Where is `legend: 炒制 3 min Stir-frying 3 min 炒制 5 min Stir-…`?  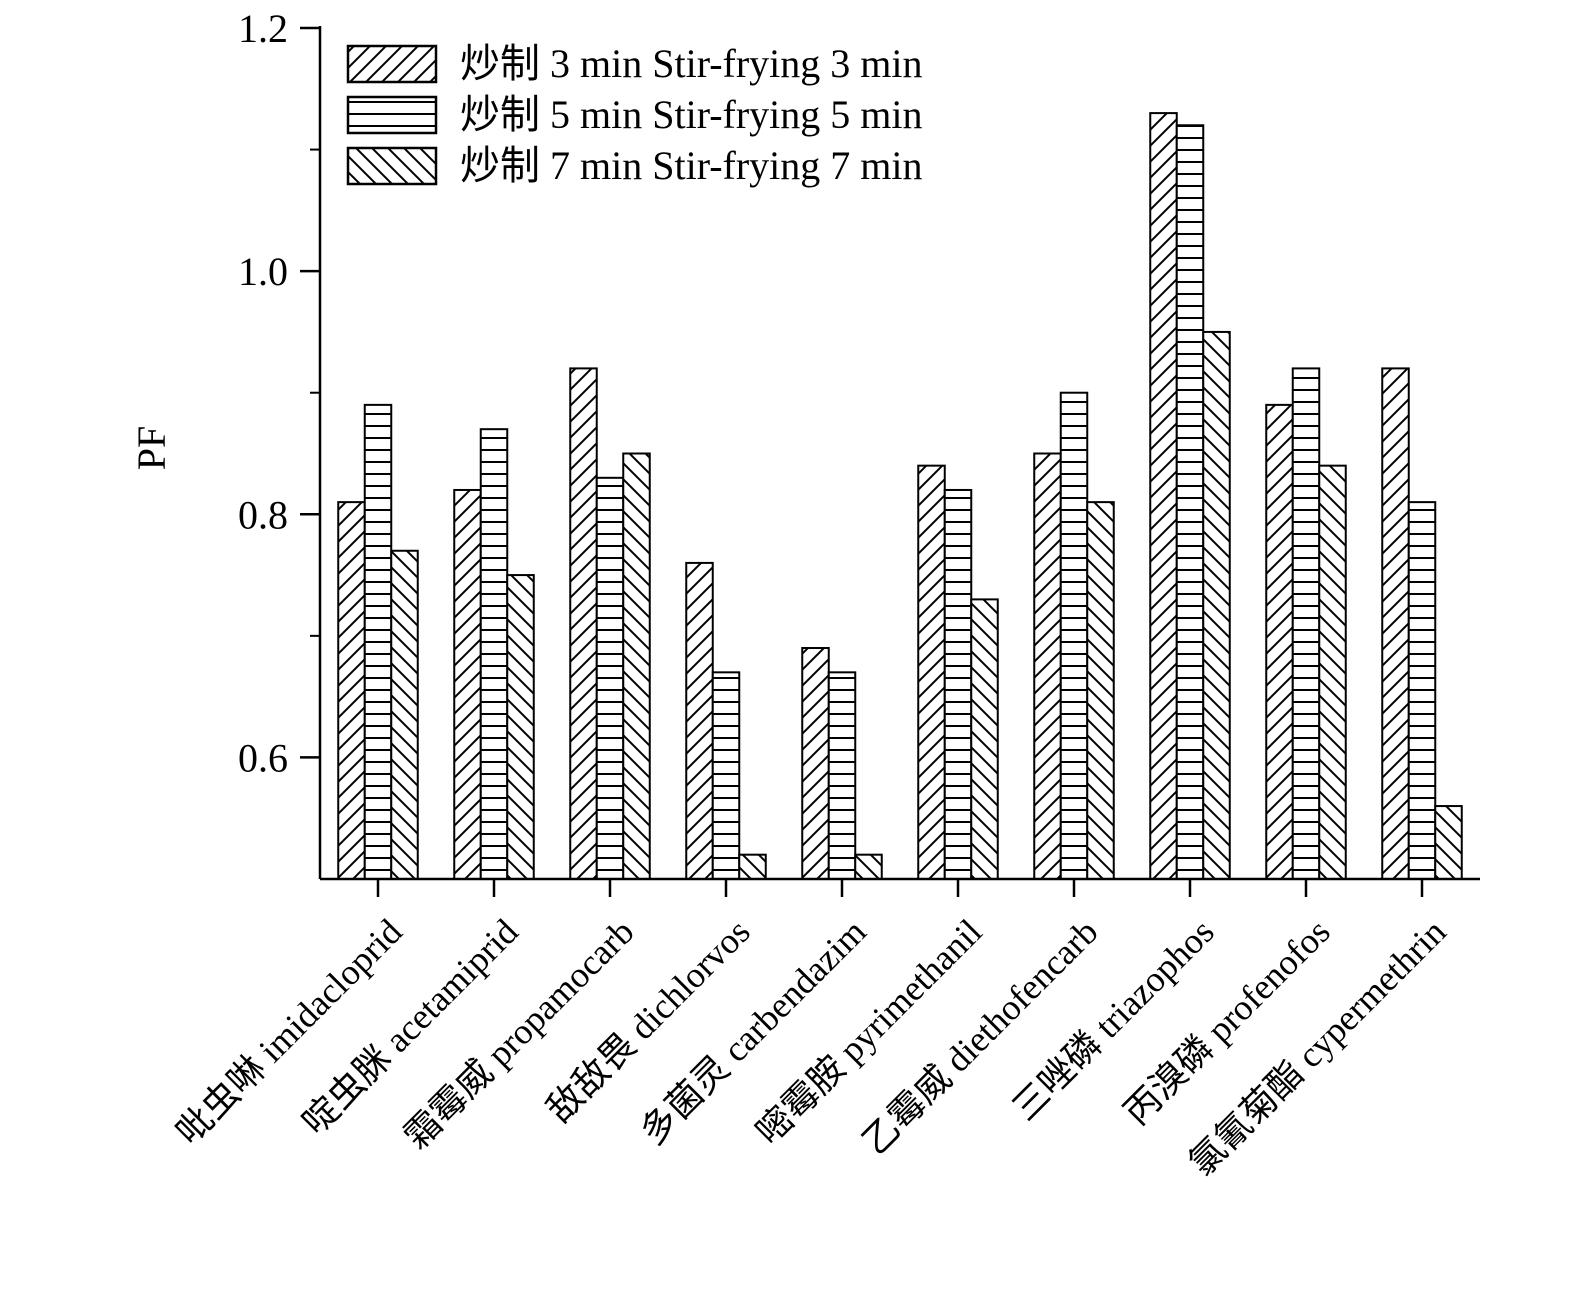
legend: 炒制 3 min Stir-frying 3 min 炒制 5 min Stir-… is located at coordinates (634, 114).